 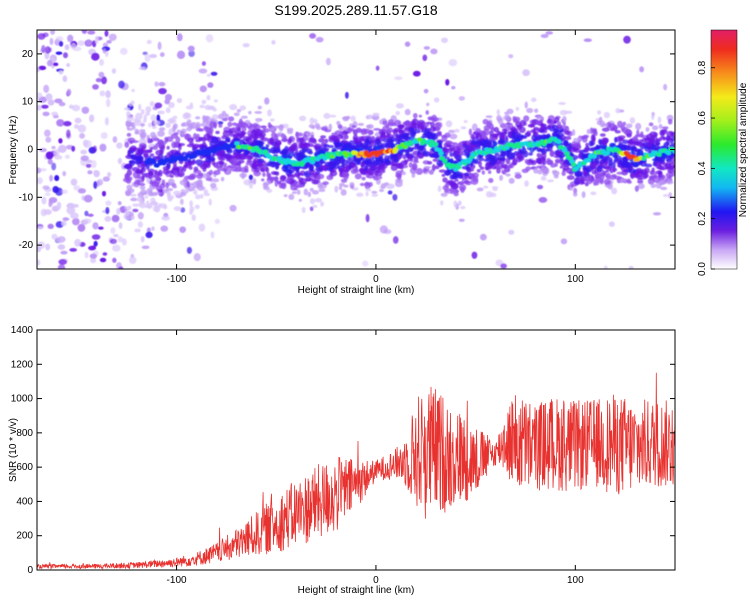 I want to click on chart-title: S199.2025.289.11.57.G18, so click(x=355, y=10).